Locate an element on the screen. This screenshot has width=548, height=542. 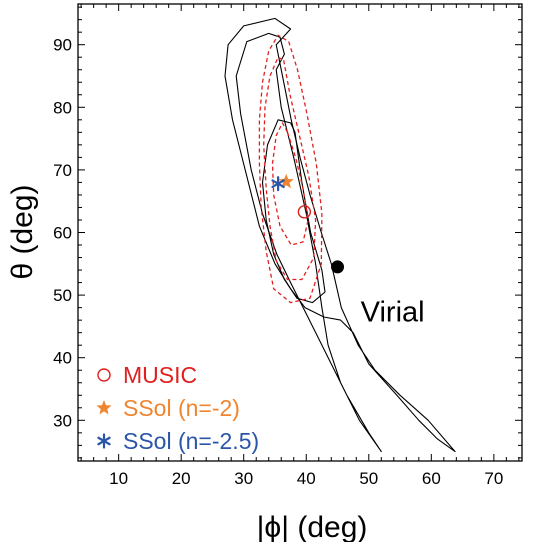
annotation-virial: Virial is located at coordinates (393, 312).